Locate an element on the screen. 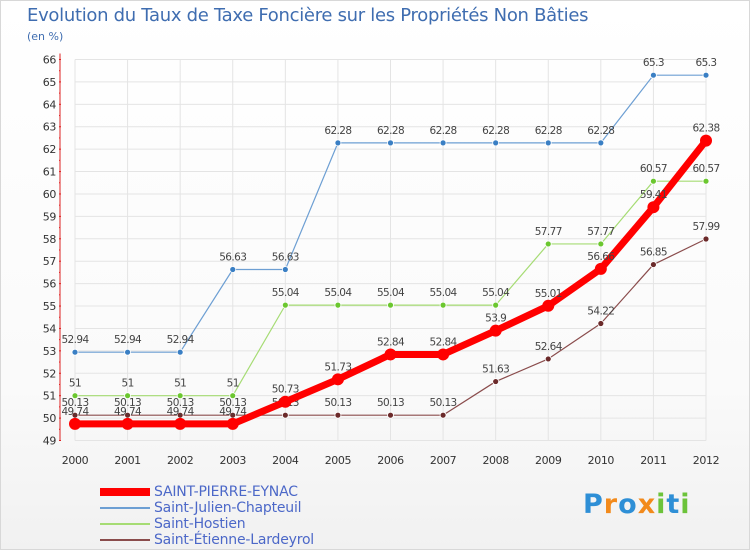  logo-letter: t is located at coordinates (673, 504).